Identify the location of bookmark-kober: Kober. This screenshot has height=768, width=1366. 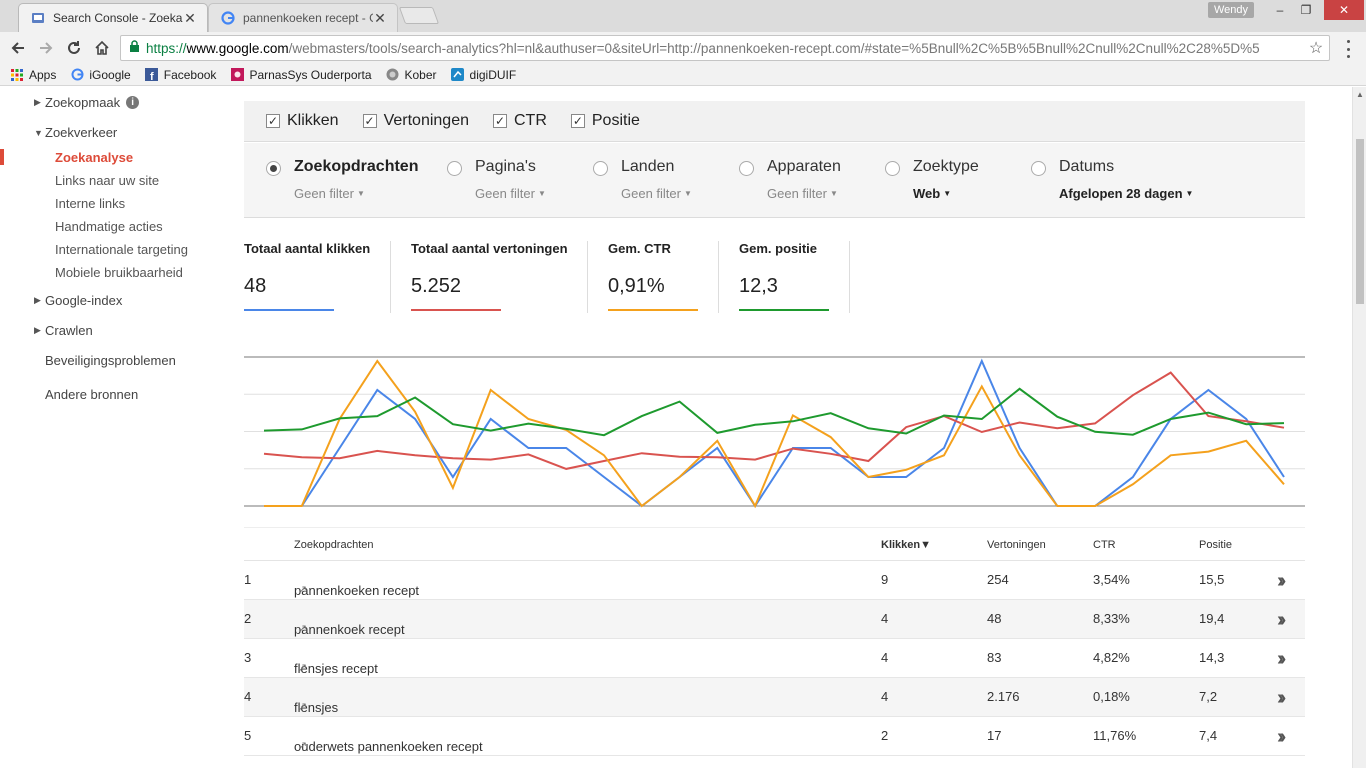
(411, 75).